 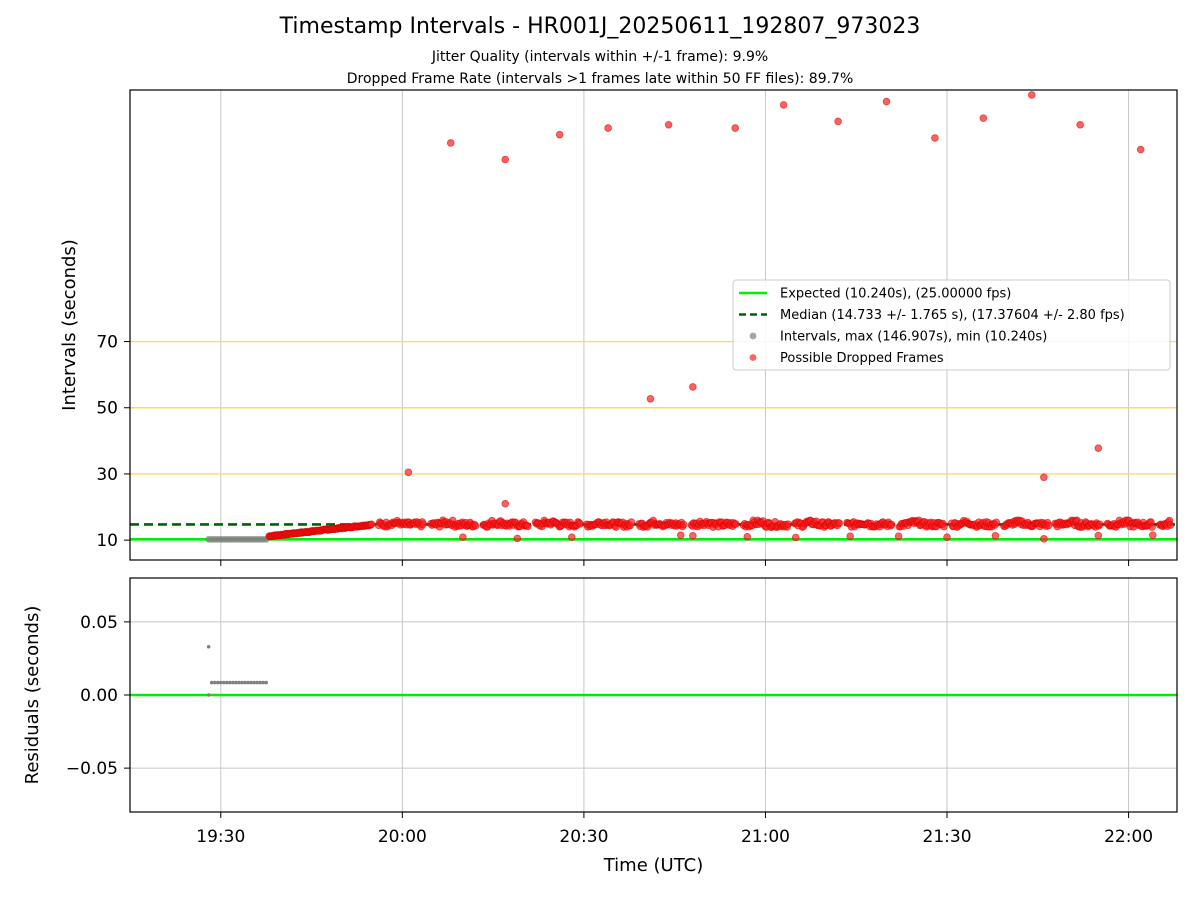 What do you see at coordinates (947, 837) in the screenshot?
I see `x-tick-label: 21:30` at bounding box center [947, 837].